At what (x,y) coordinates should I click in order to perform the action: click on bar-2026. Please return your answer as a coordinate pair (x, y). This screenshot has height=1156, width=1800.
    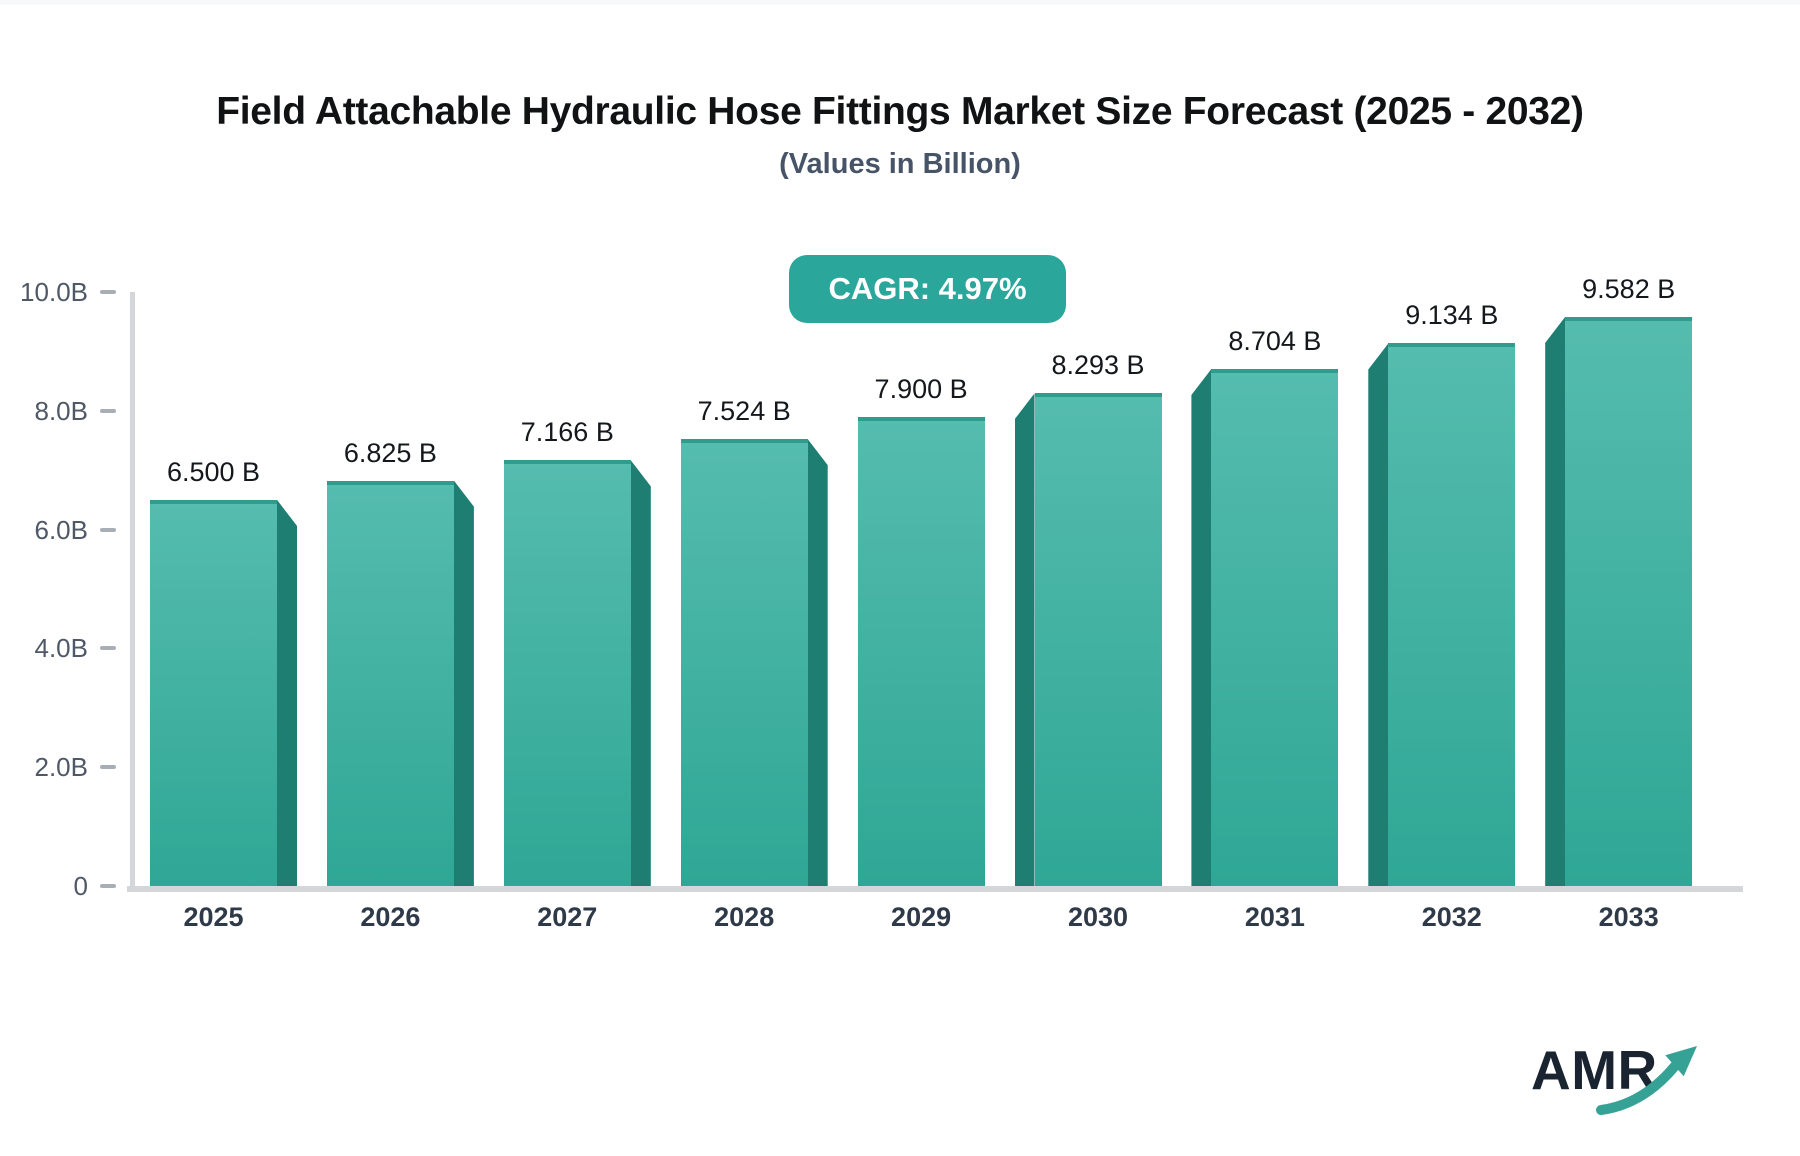
    Looking at the image, I should click on (390, 683).